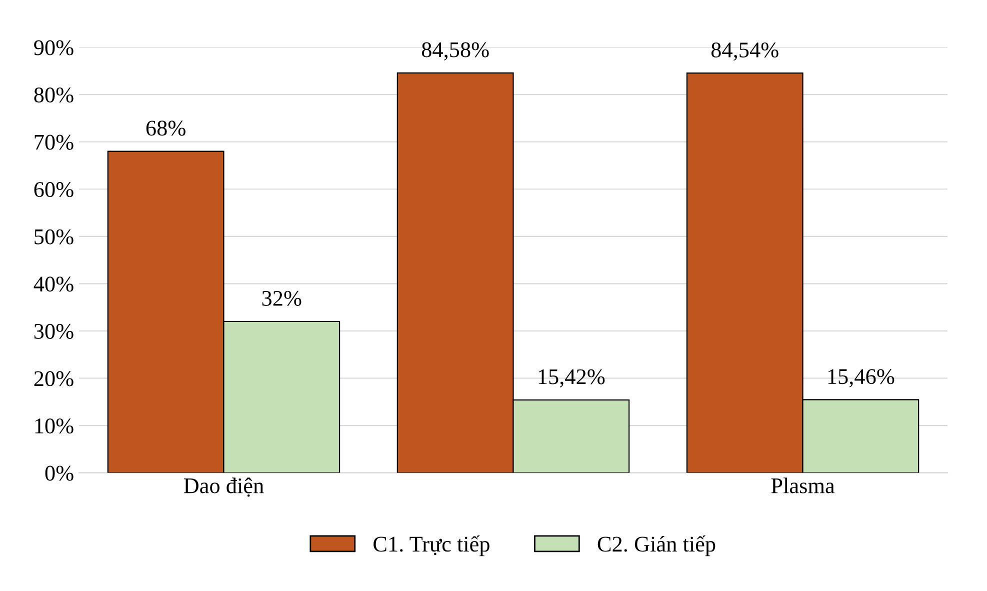 The width and height of the screenshot is (987, 591). What do you see at coordinates (657, 545) in the screenshot?
I see `legend-label: C2. Gián tiếp` at bounding box center [657, 545].